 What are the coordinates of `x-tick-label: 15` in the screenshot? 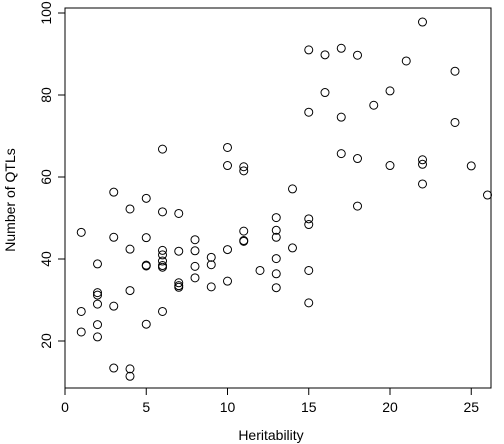 It's located at (309, 407).